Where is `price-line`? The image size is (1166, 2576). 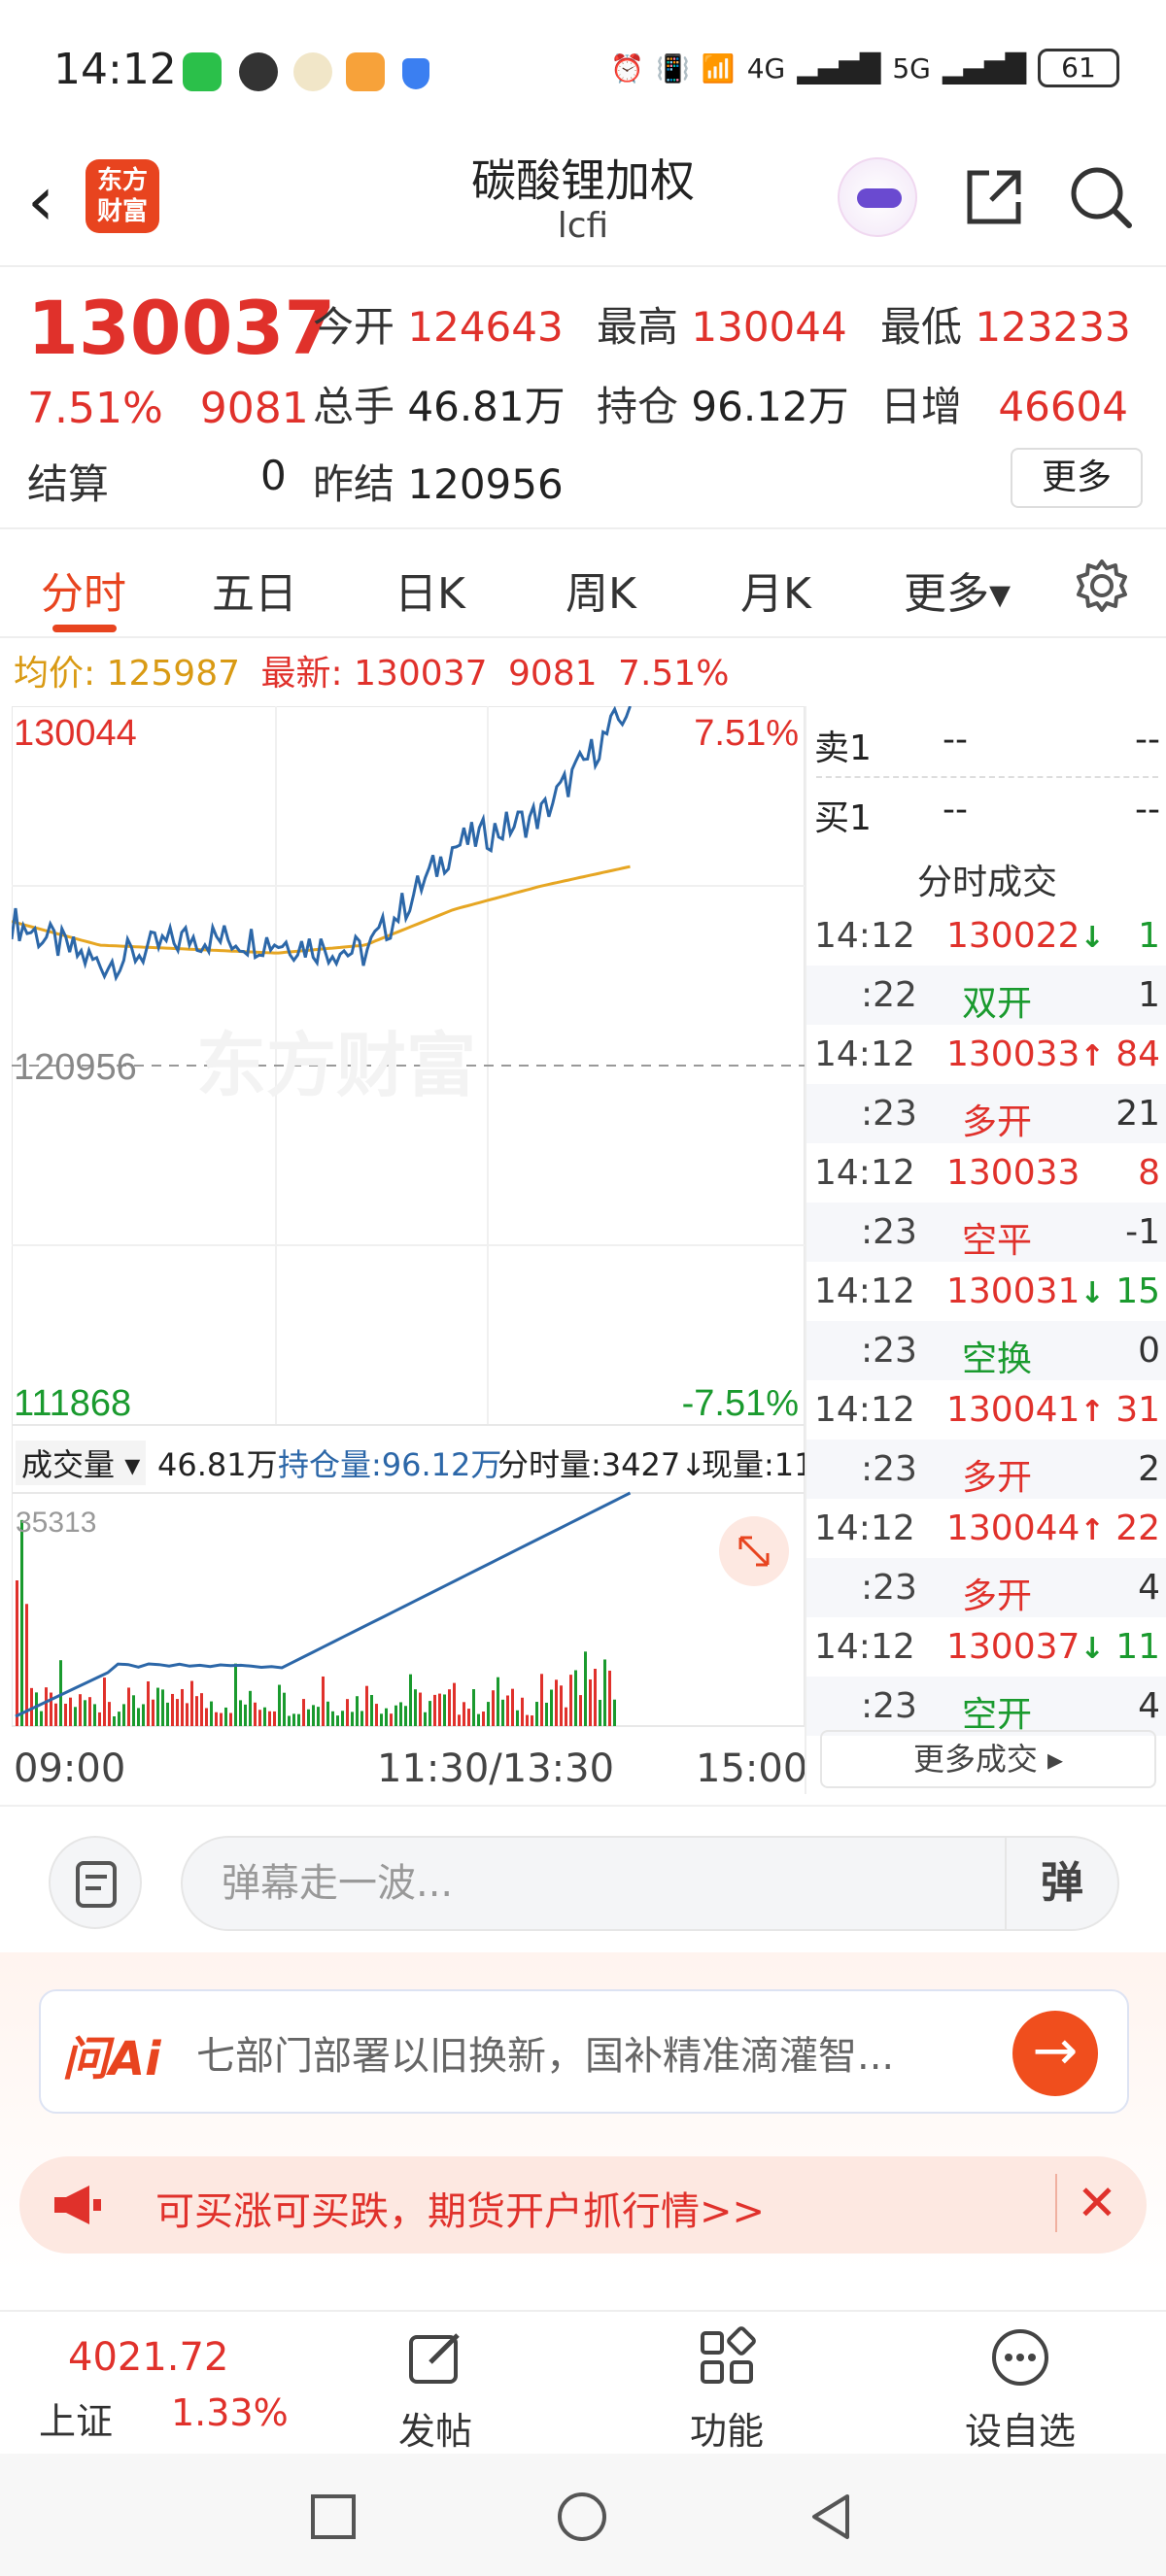
price-line is located at coordinates (321, 843).